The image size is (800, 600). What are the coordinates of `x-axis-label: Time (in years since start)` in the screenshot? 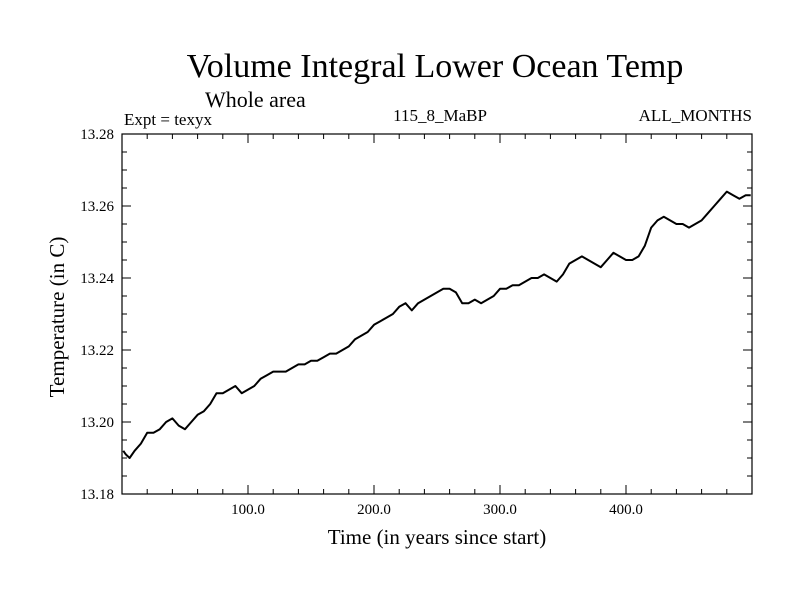 It's located at (437, 537).